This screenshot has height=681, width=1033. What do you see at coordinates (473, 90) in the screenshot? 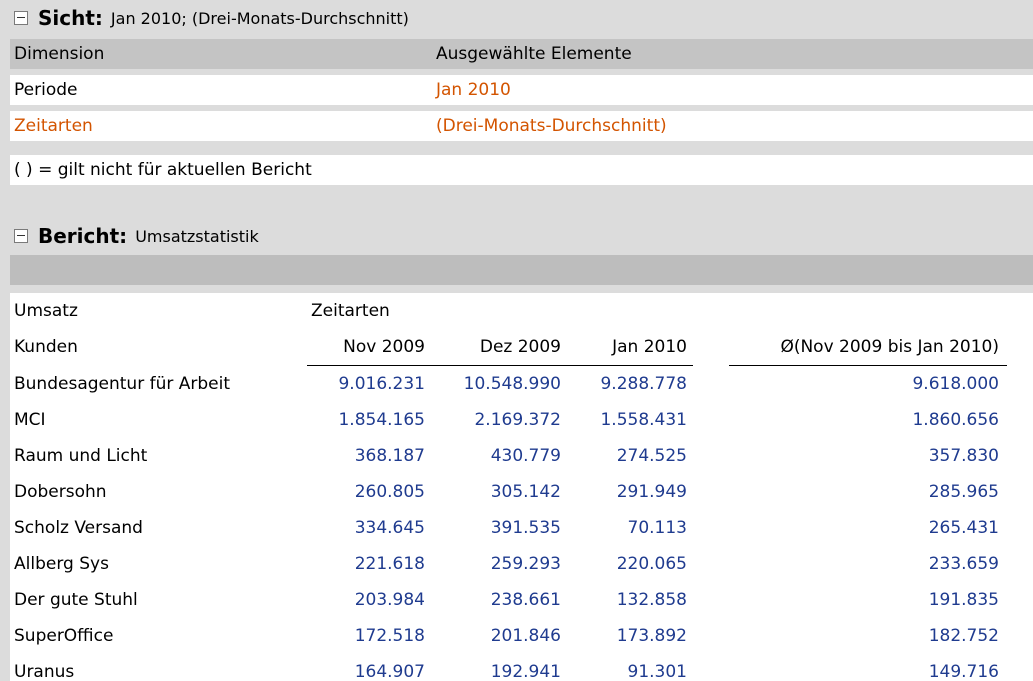
I see `selected-element-link: Jan 2010` at bounding box center [473, 90].